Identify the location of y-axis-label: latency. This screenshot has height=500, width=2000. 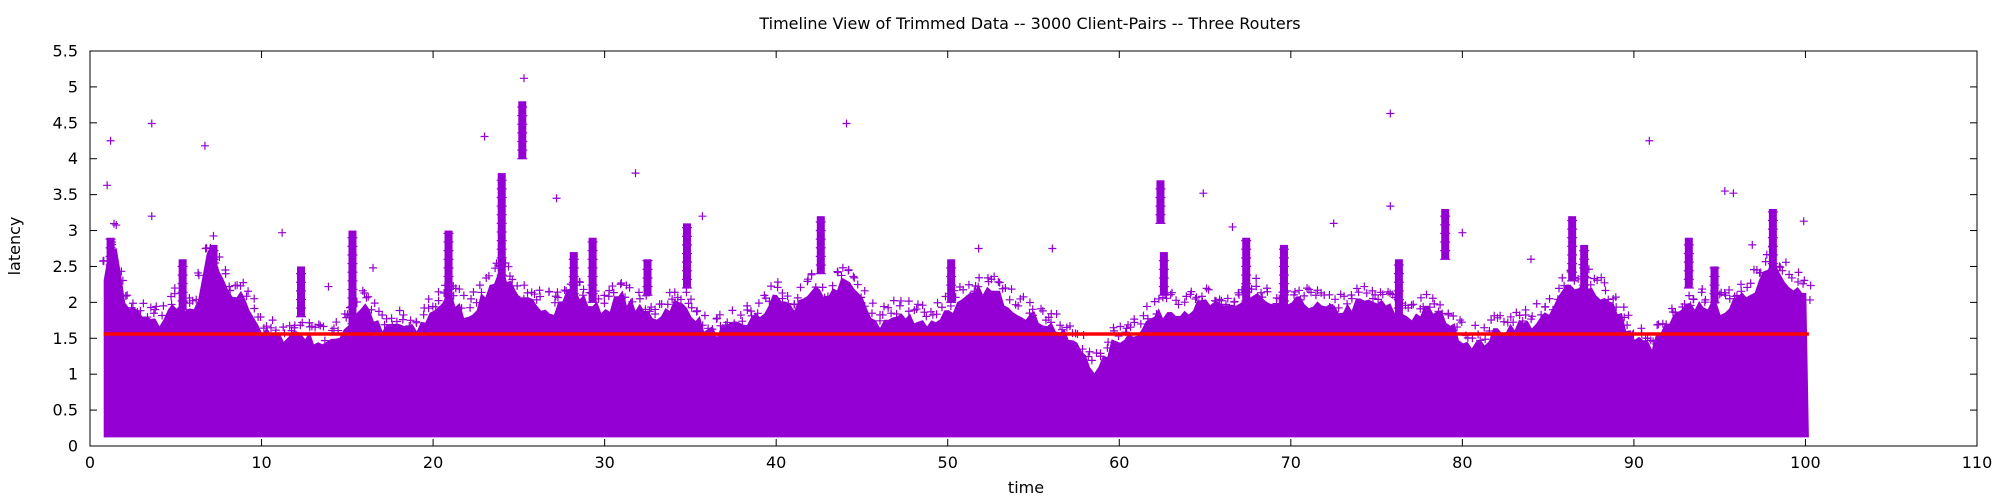
(14, 246).